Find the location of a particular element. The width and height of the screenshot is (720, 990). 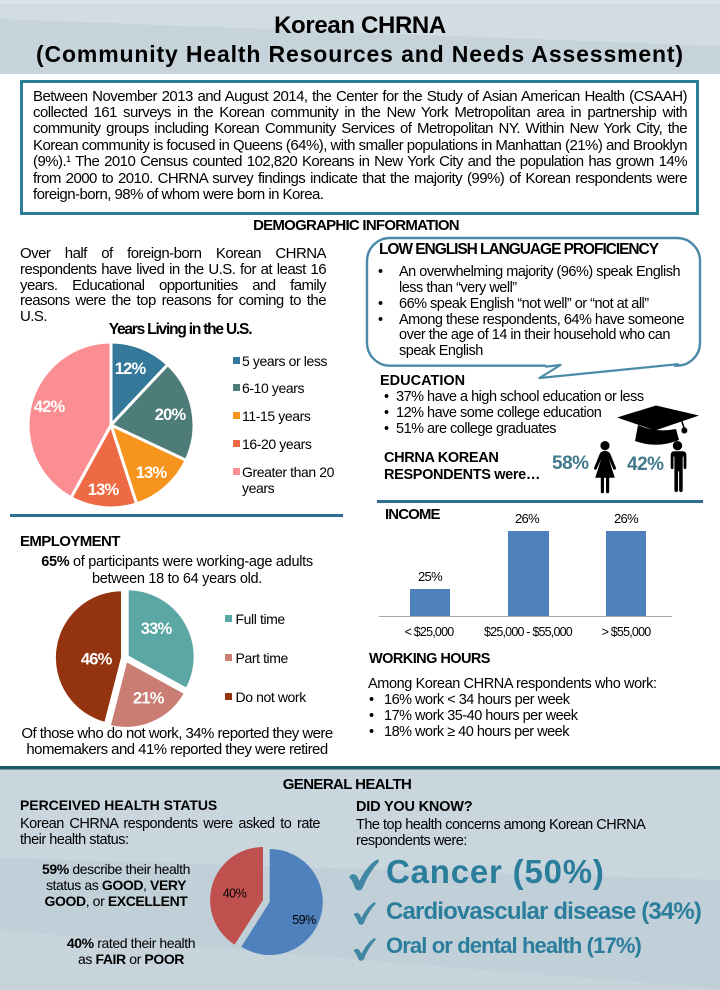

svg-text: 40% is located at coordinates (235, 894).